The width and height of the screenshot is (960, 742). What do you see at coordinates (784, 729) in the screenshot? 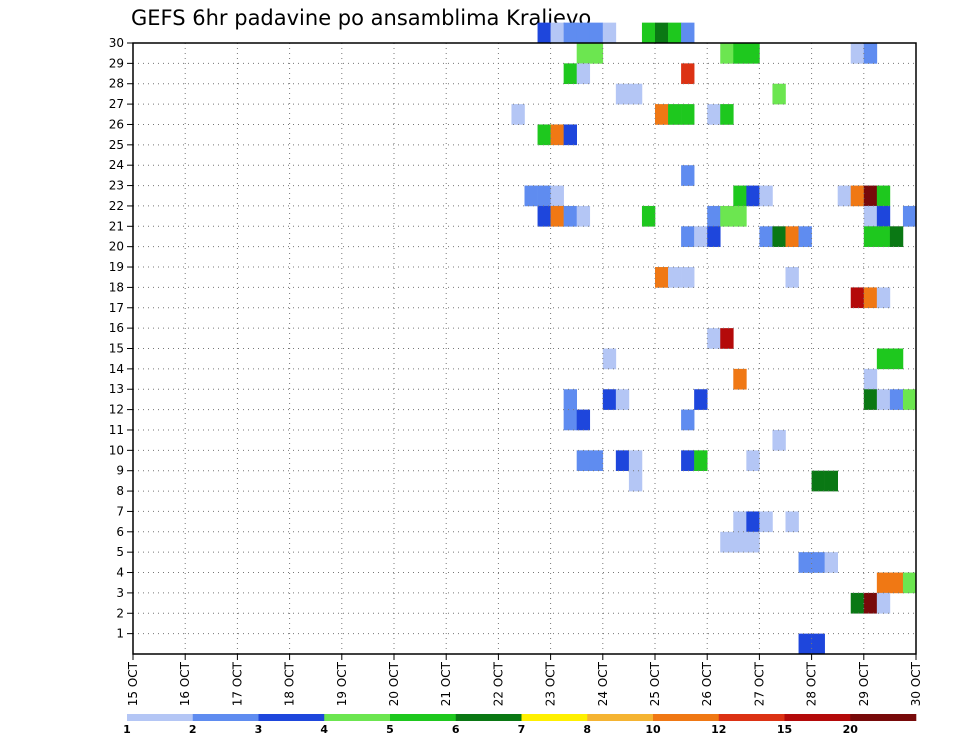
I see `legend-label: 15` at bounding box center [784, 729].